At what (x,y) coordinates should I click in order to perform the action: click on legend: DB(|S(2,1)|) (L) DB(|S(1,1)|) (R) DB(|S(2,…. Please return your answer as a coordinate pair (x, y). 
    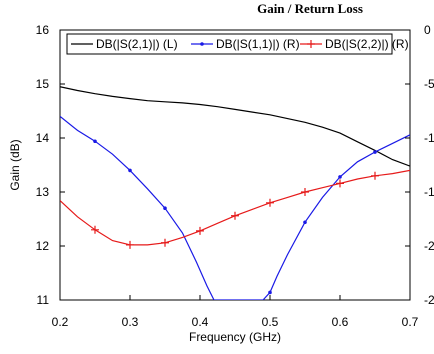
    Looking at the image, I should click on (237, 44).